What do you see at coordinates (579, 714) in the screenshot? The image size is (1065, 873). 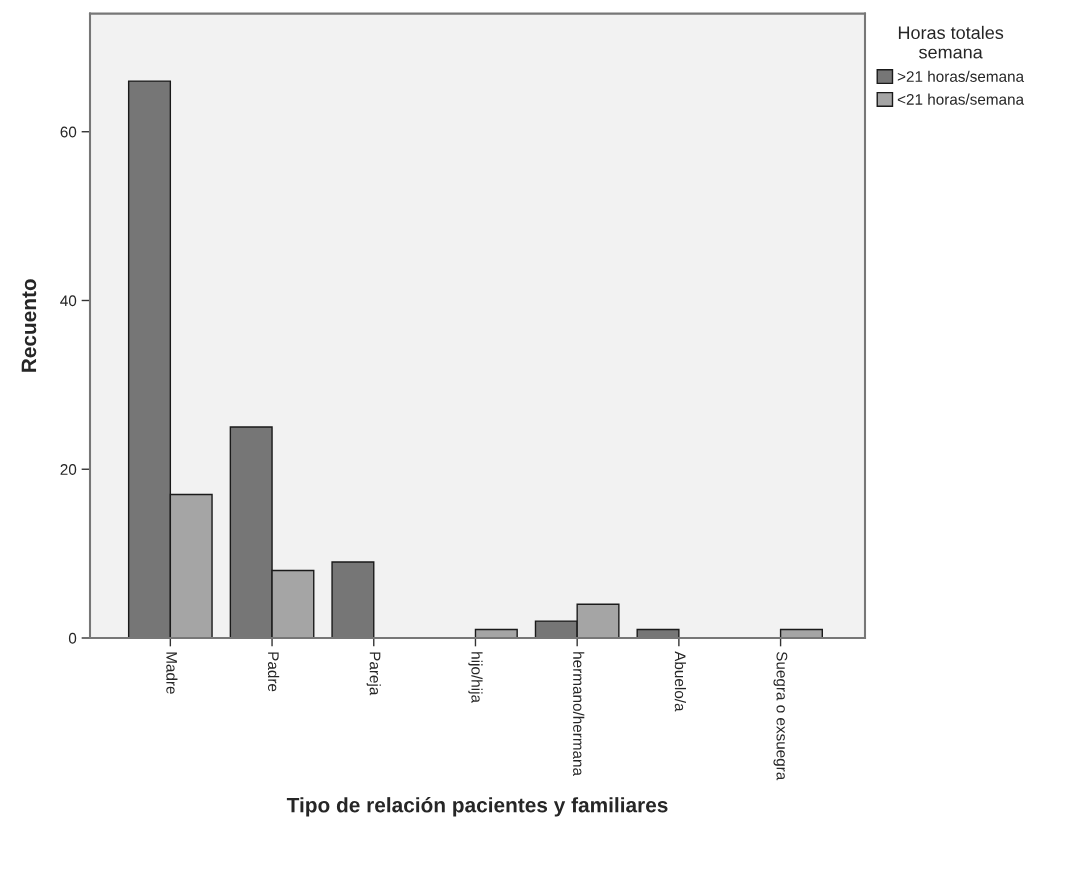 I see `x-tick-label: hermano/hermana` at bounding box center [579, 714].